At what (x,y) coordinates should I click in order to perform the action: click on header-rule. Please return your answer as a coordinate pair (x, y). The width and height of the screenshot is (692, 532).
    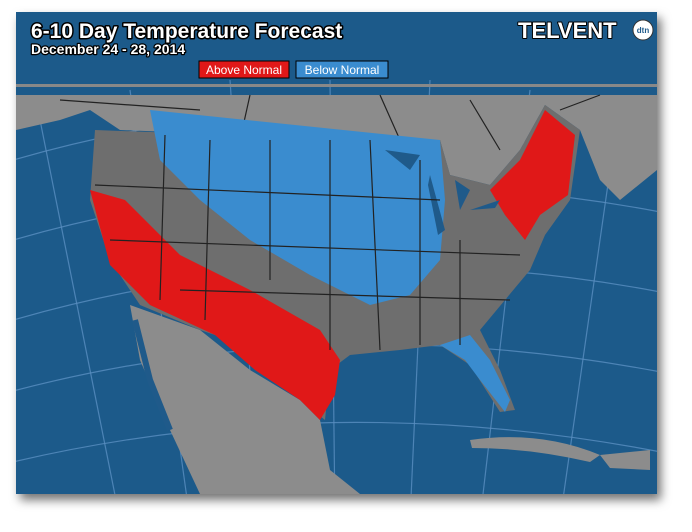
    Looking at the image, I should click on (336, 85).